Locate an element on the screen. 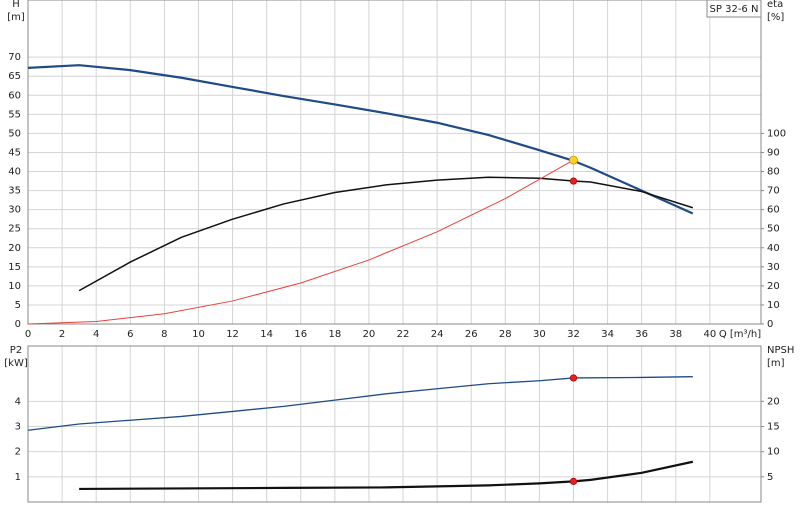  y2-axis-label: NPSH is located at coordinates (780, 350).